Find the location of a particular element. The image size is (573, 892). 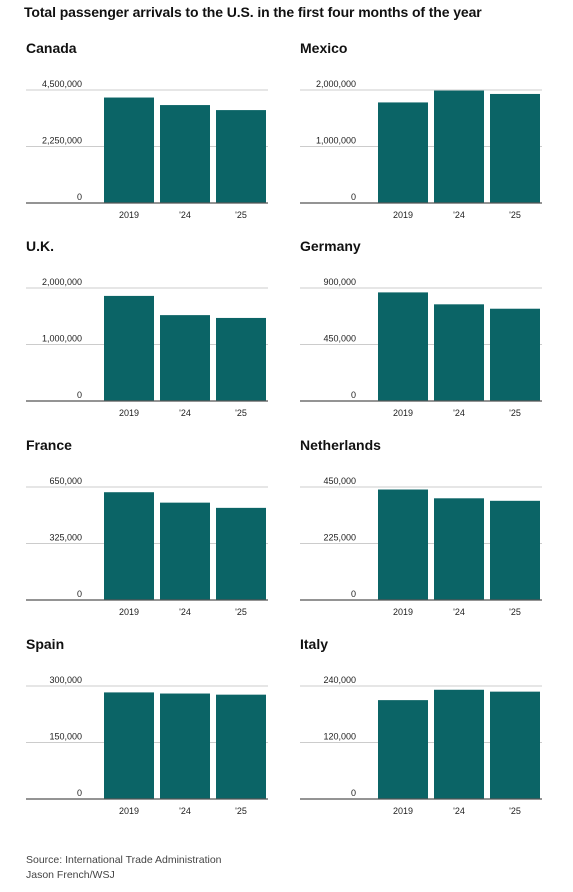

y-tick-label: 150,000 is located at coordinates (65, 737).